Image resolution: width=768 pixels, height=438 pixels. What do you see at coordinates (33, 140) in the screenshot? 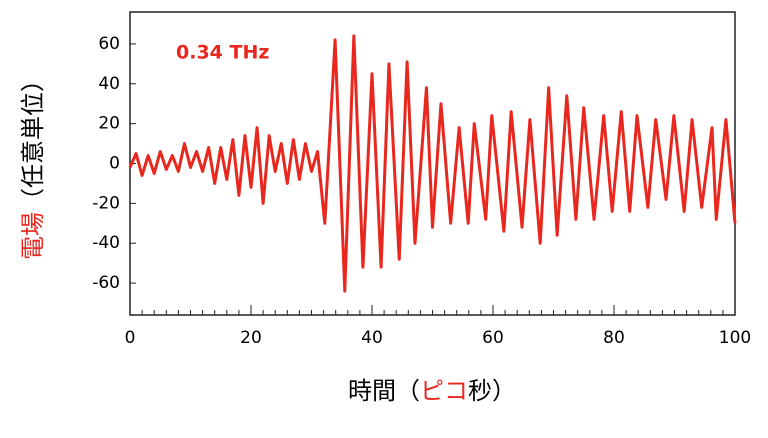
I see `label-part: （任意単位）` at bounding box center [33, 140].